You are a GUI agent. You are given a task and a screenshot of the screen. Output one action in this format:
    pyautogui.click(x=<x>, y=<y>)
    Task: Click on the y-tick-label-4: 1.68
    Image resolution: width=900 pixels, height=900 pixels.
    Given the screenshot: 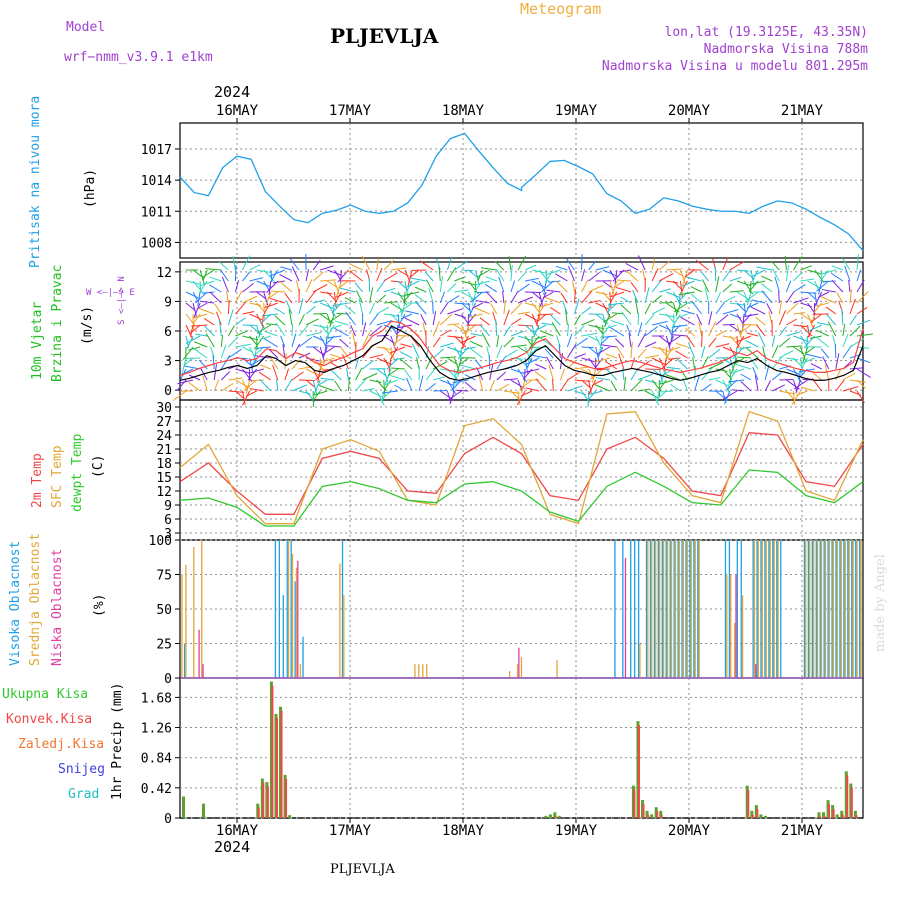 What is the action you would take?
    pyautogui.click(x=156, y=698)
    